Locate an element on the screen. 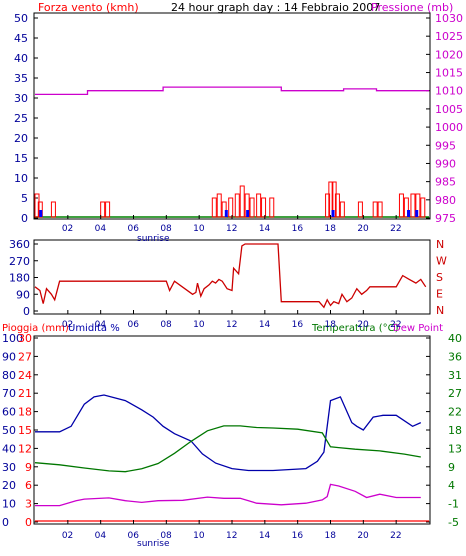 The width and height of the screenshot is (466, 556). dewpoint-line is located at coordinates (228, 495).